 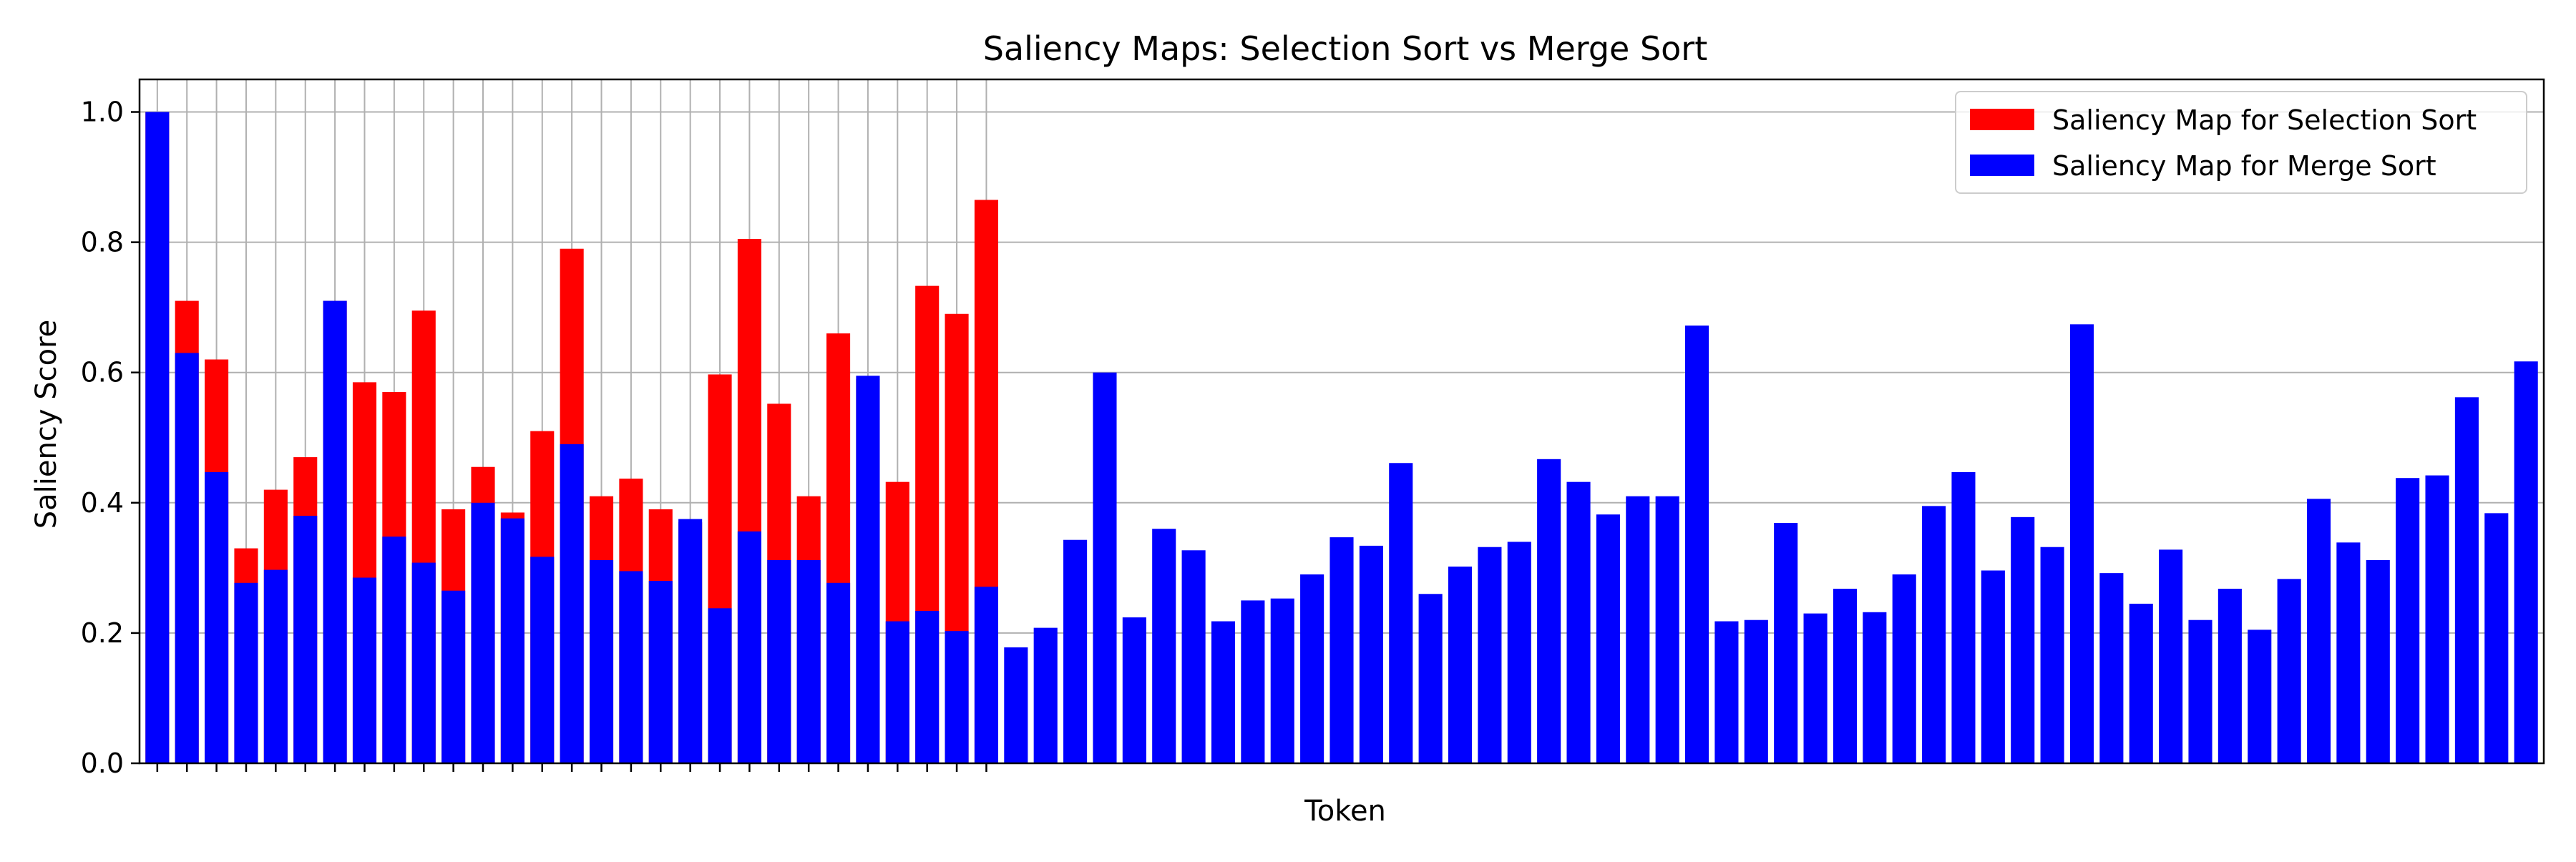 What do you see at coordinates (1345, 812) in the screenshot?
I see `x-axis-label: Token` at bounding box center [1345, 812].